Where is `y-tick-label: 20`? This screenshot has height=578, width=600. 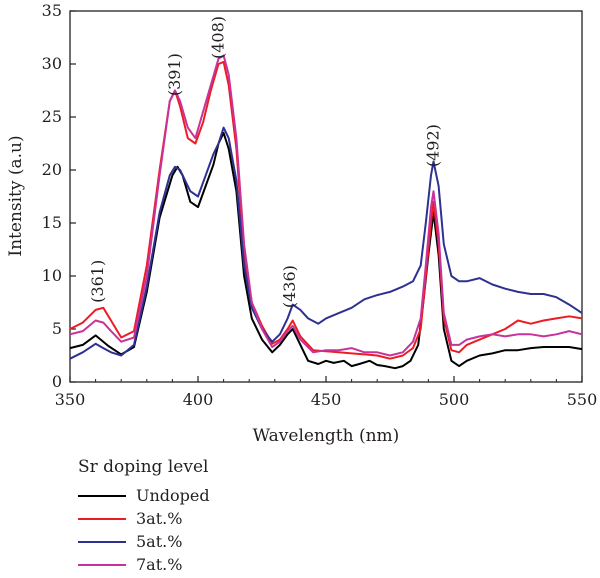
y-tick-label: 20 is located at coordinates (52, 169).